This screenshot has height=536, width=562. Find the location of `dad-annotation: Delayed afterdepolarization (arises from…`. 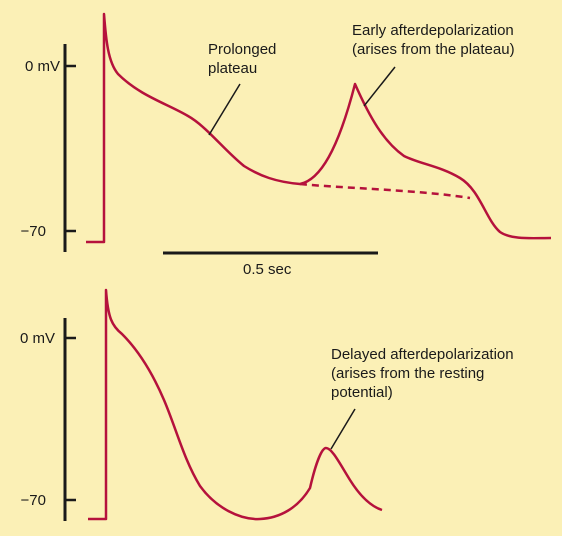

dad-annotation: Delayed afterdepolarization (arises from… is located at coordinates (422, 373).